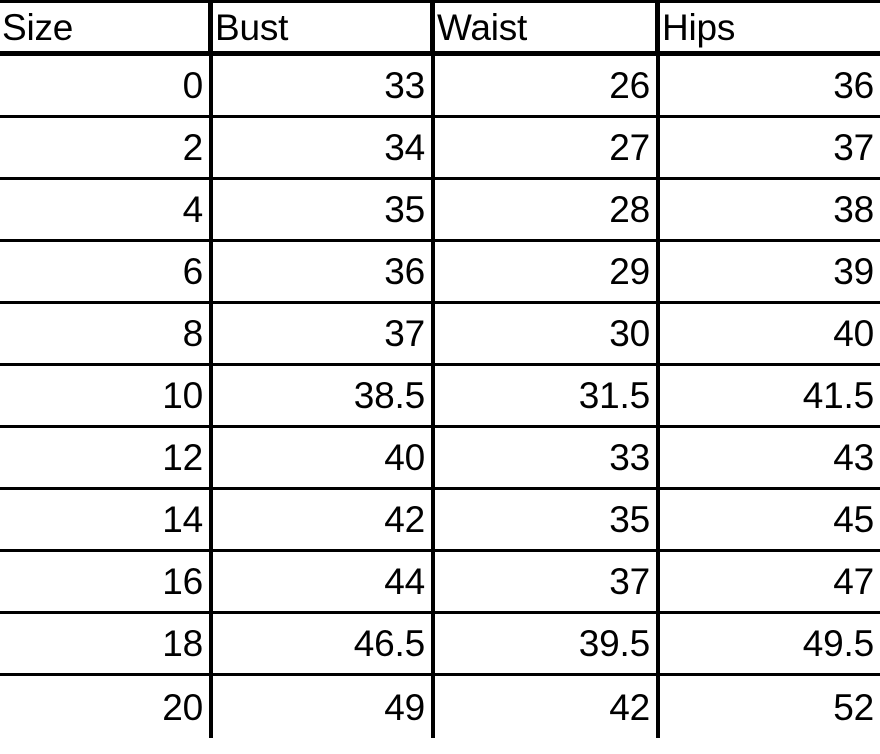 The height and width of the screenshot is (754, 880). What do you see at coordinates (106, 645) in the screenshot?
I see `cell-size: 18` at bounding box center [106, 645].